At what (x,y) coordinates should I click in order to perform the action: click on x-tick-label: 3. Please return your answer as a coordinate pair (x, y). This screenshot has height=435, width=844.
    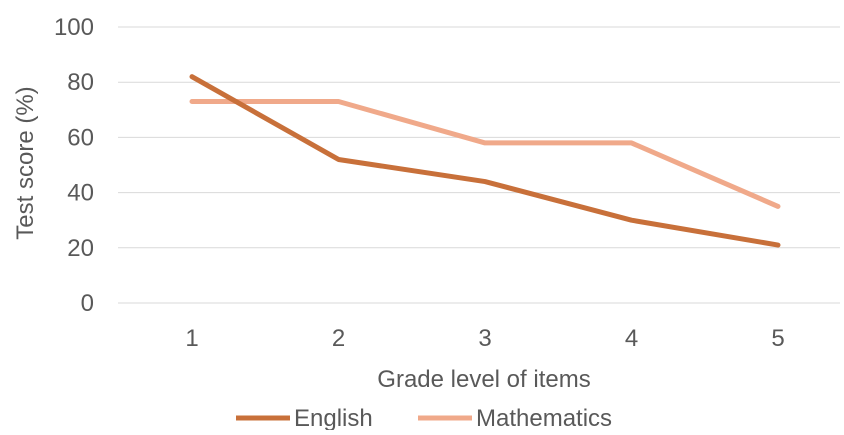
    Looking at the image, I should click on (484, 338).